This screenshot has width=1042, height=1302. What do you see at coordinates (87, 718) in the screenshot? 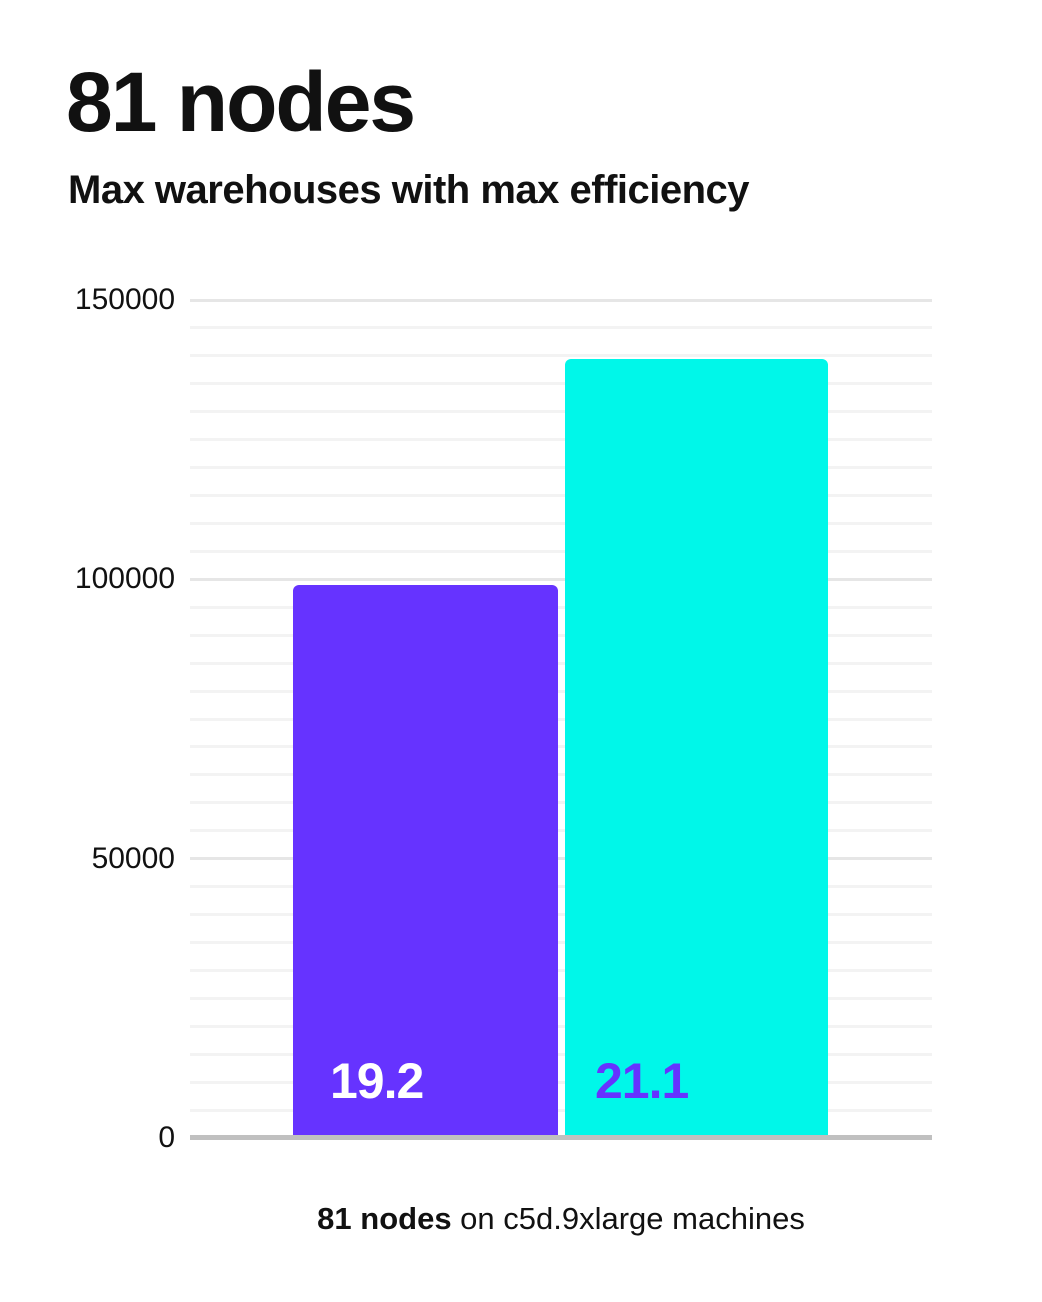
I see `y-axis-labels: 0 50000 100000 150000` at bounding box center [87, 718].